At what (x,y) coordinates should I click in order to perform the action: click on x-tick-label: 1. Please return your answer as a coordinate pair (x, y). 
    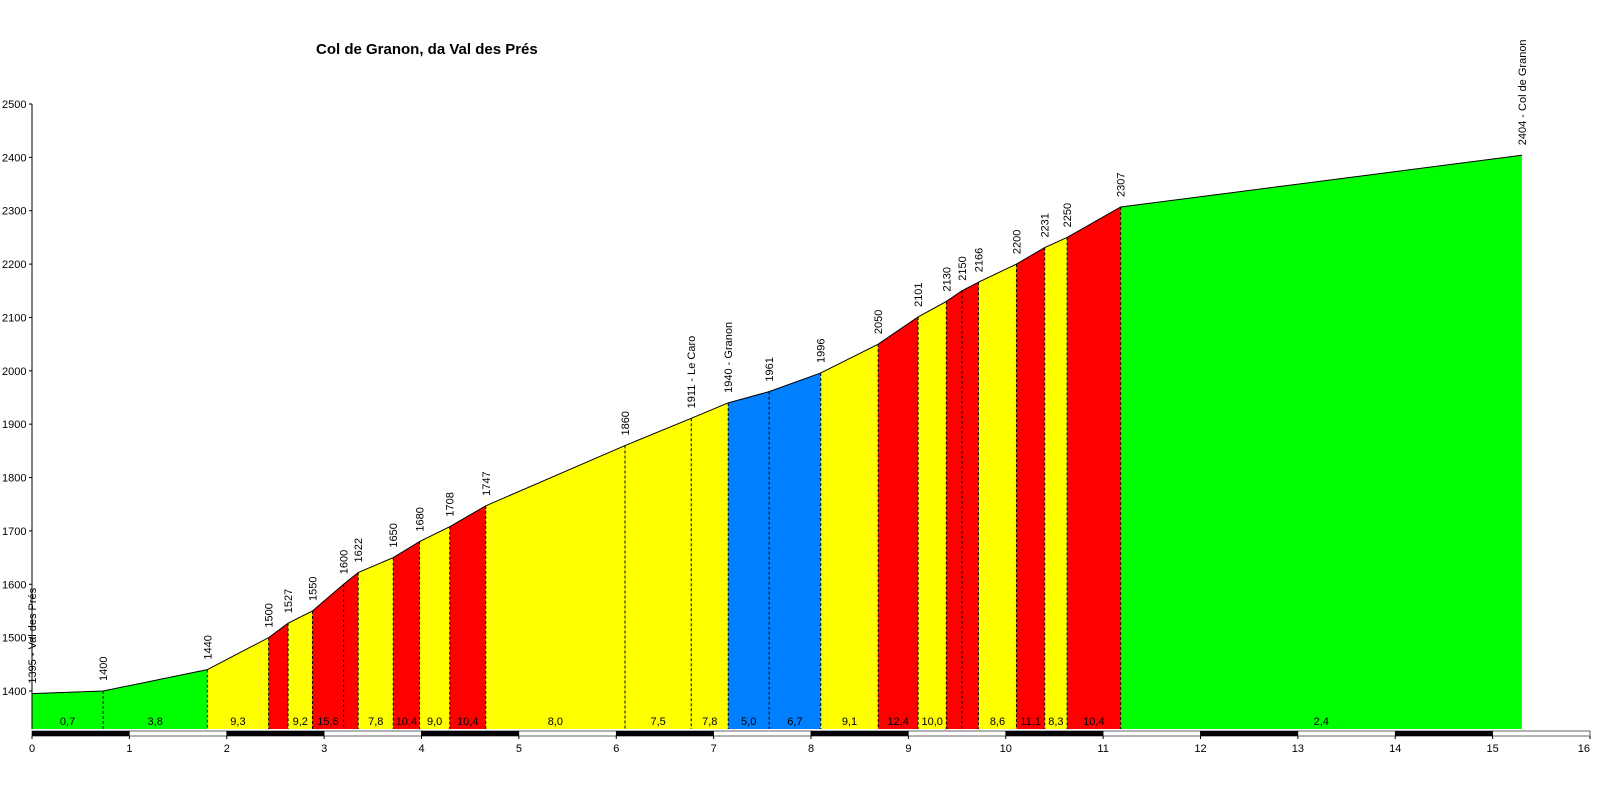
    Looking at the image, I should click on (129, 749).